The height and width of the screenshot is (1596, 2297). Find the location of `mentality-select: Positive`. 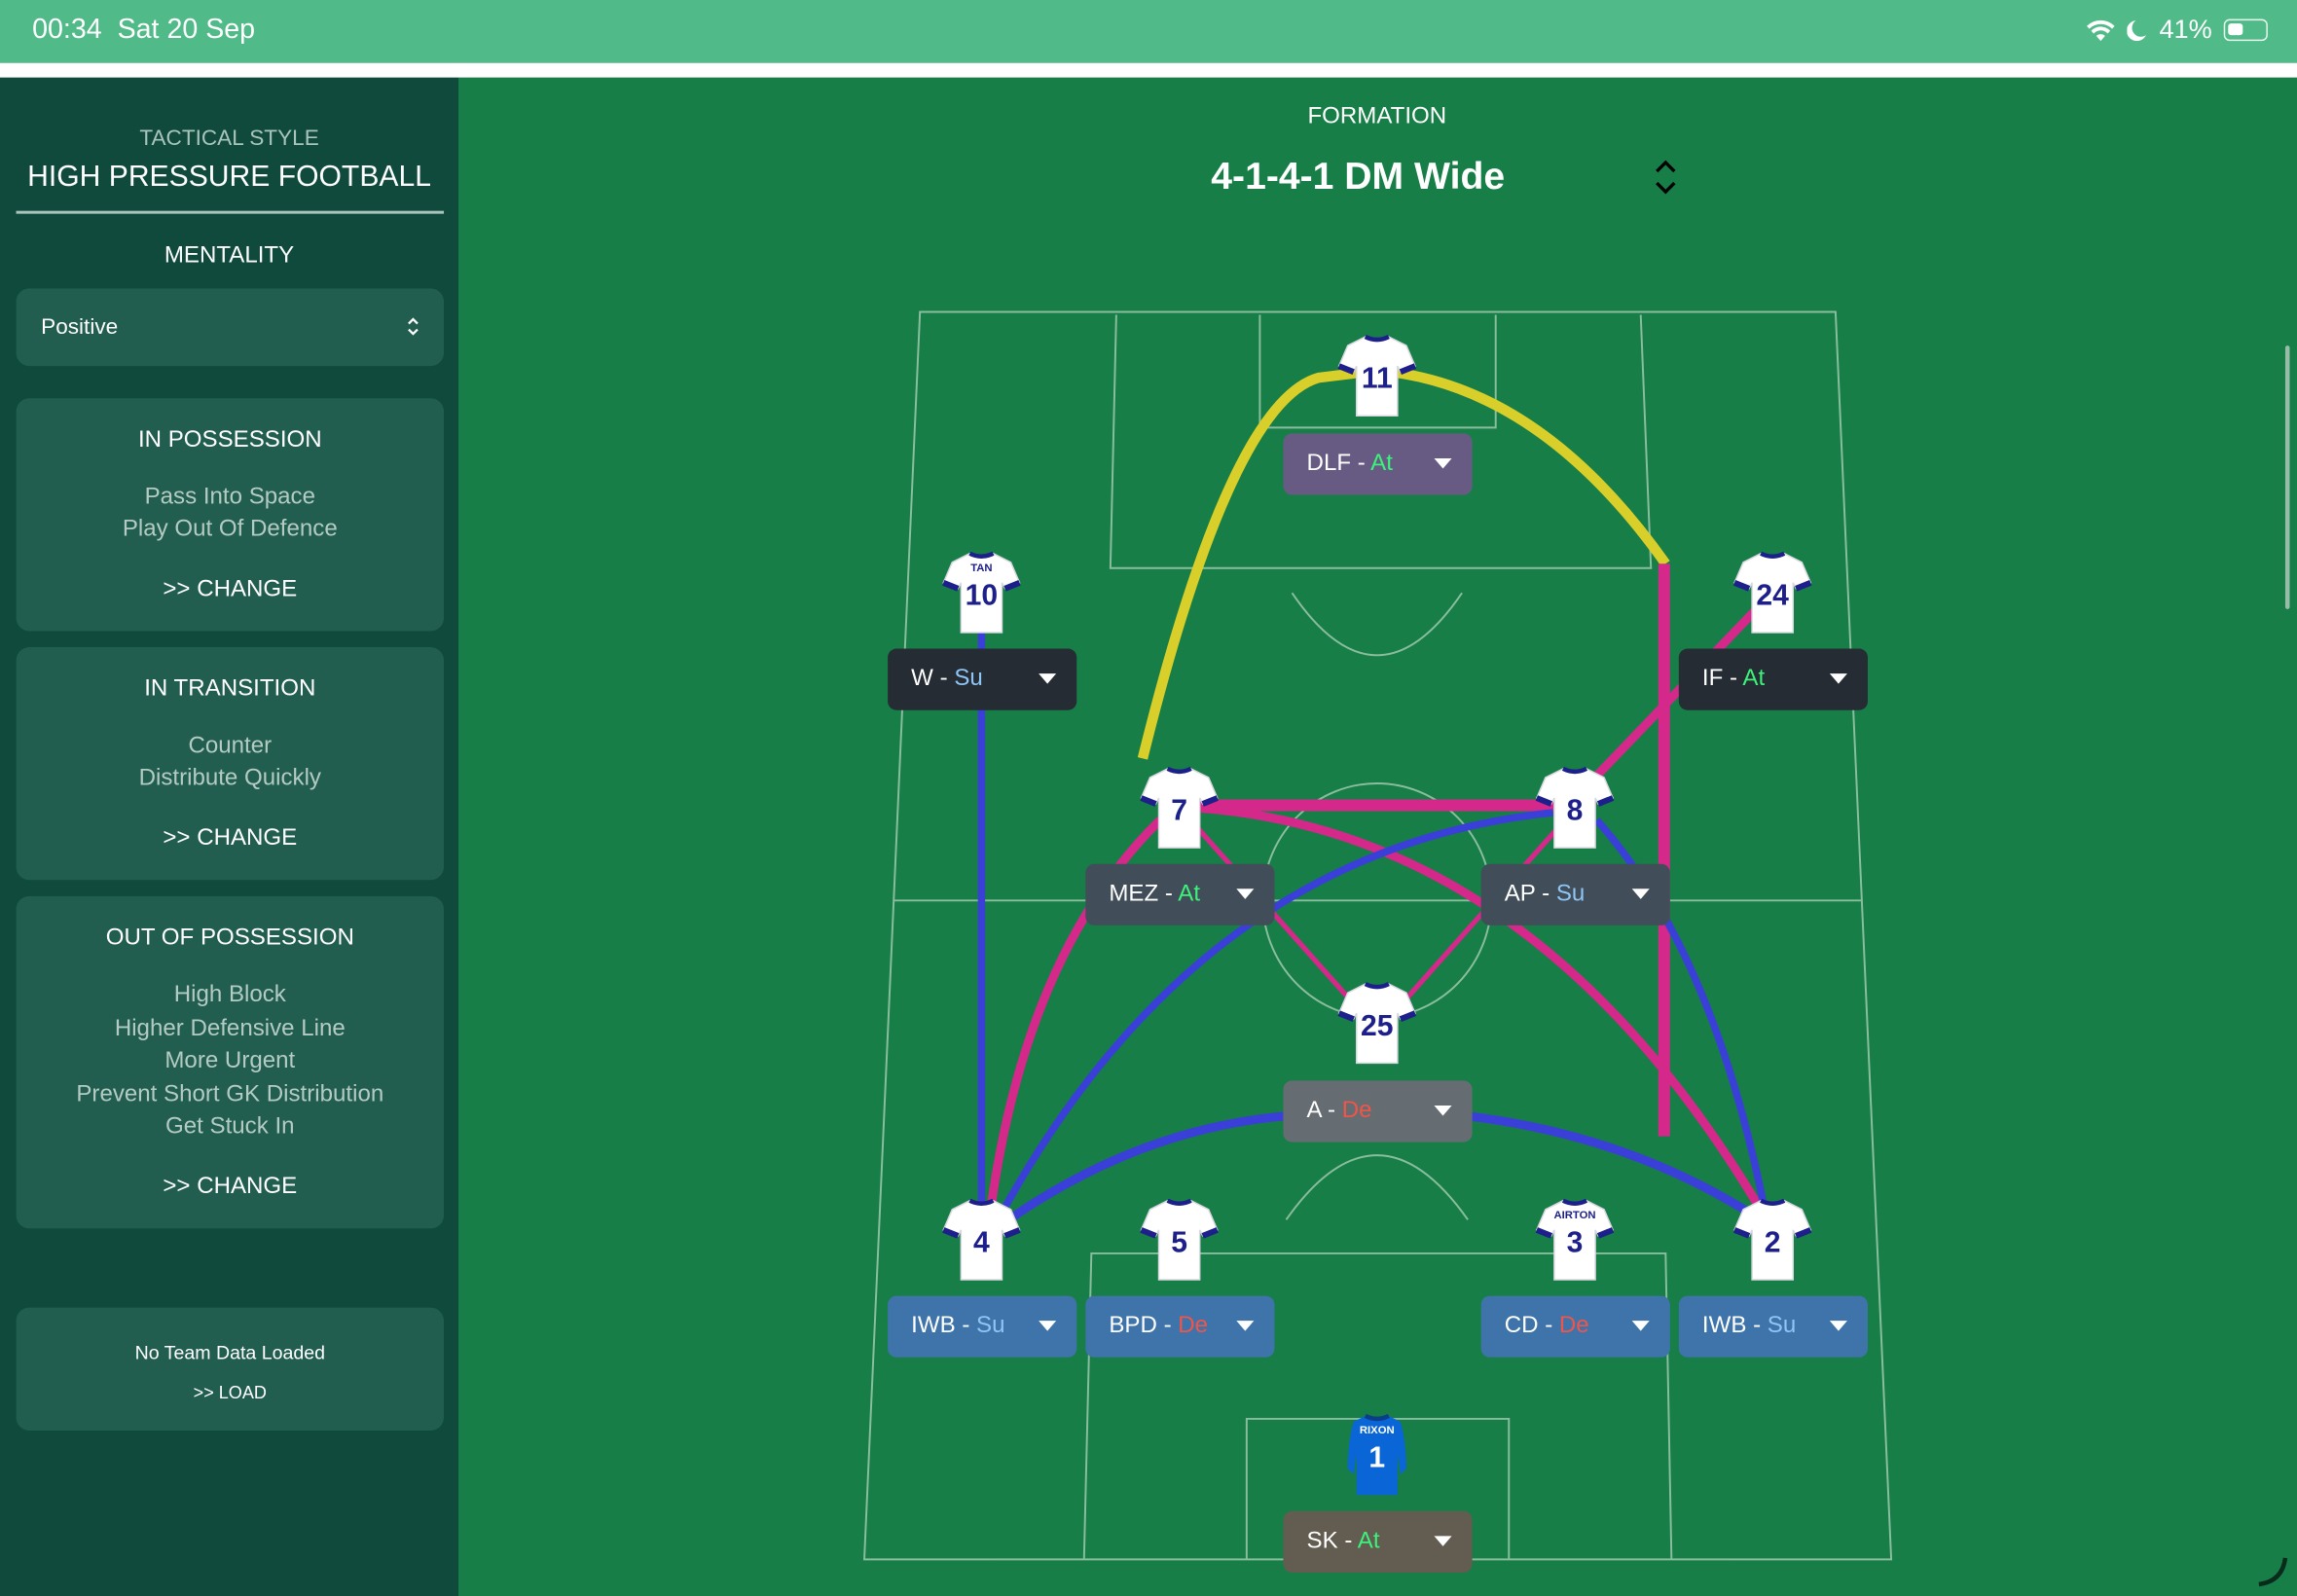

mentality-select: Positive is located at coordinates (230, 327).